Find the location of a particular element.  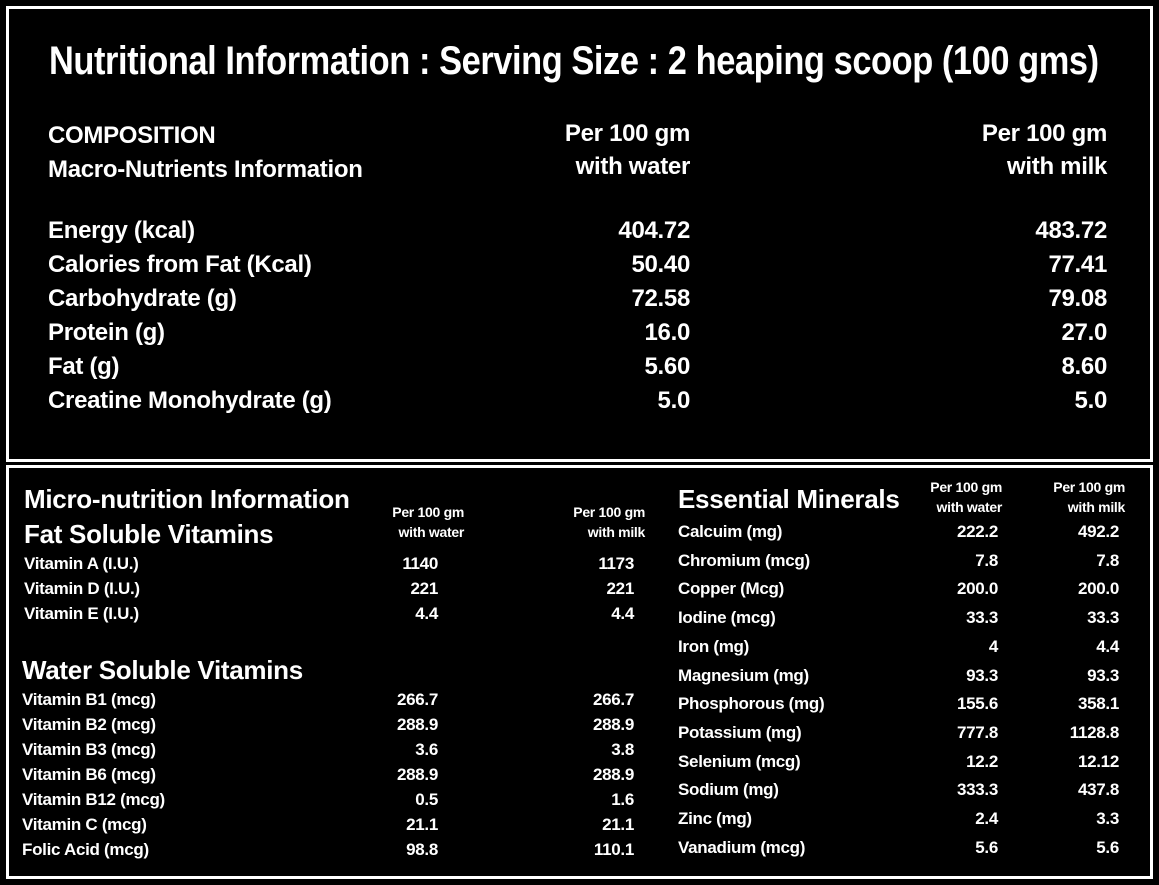

fat-vitamin-row-water-value: 1140 is located at coordinates (420, 563).